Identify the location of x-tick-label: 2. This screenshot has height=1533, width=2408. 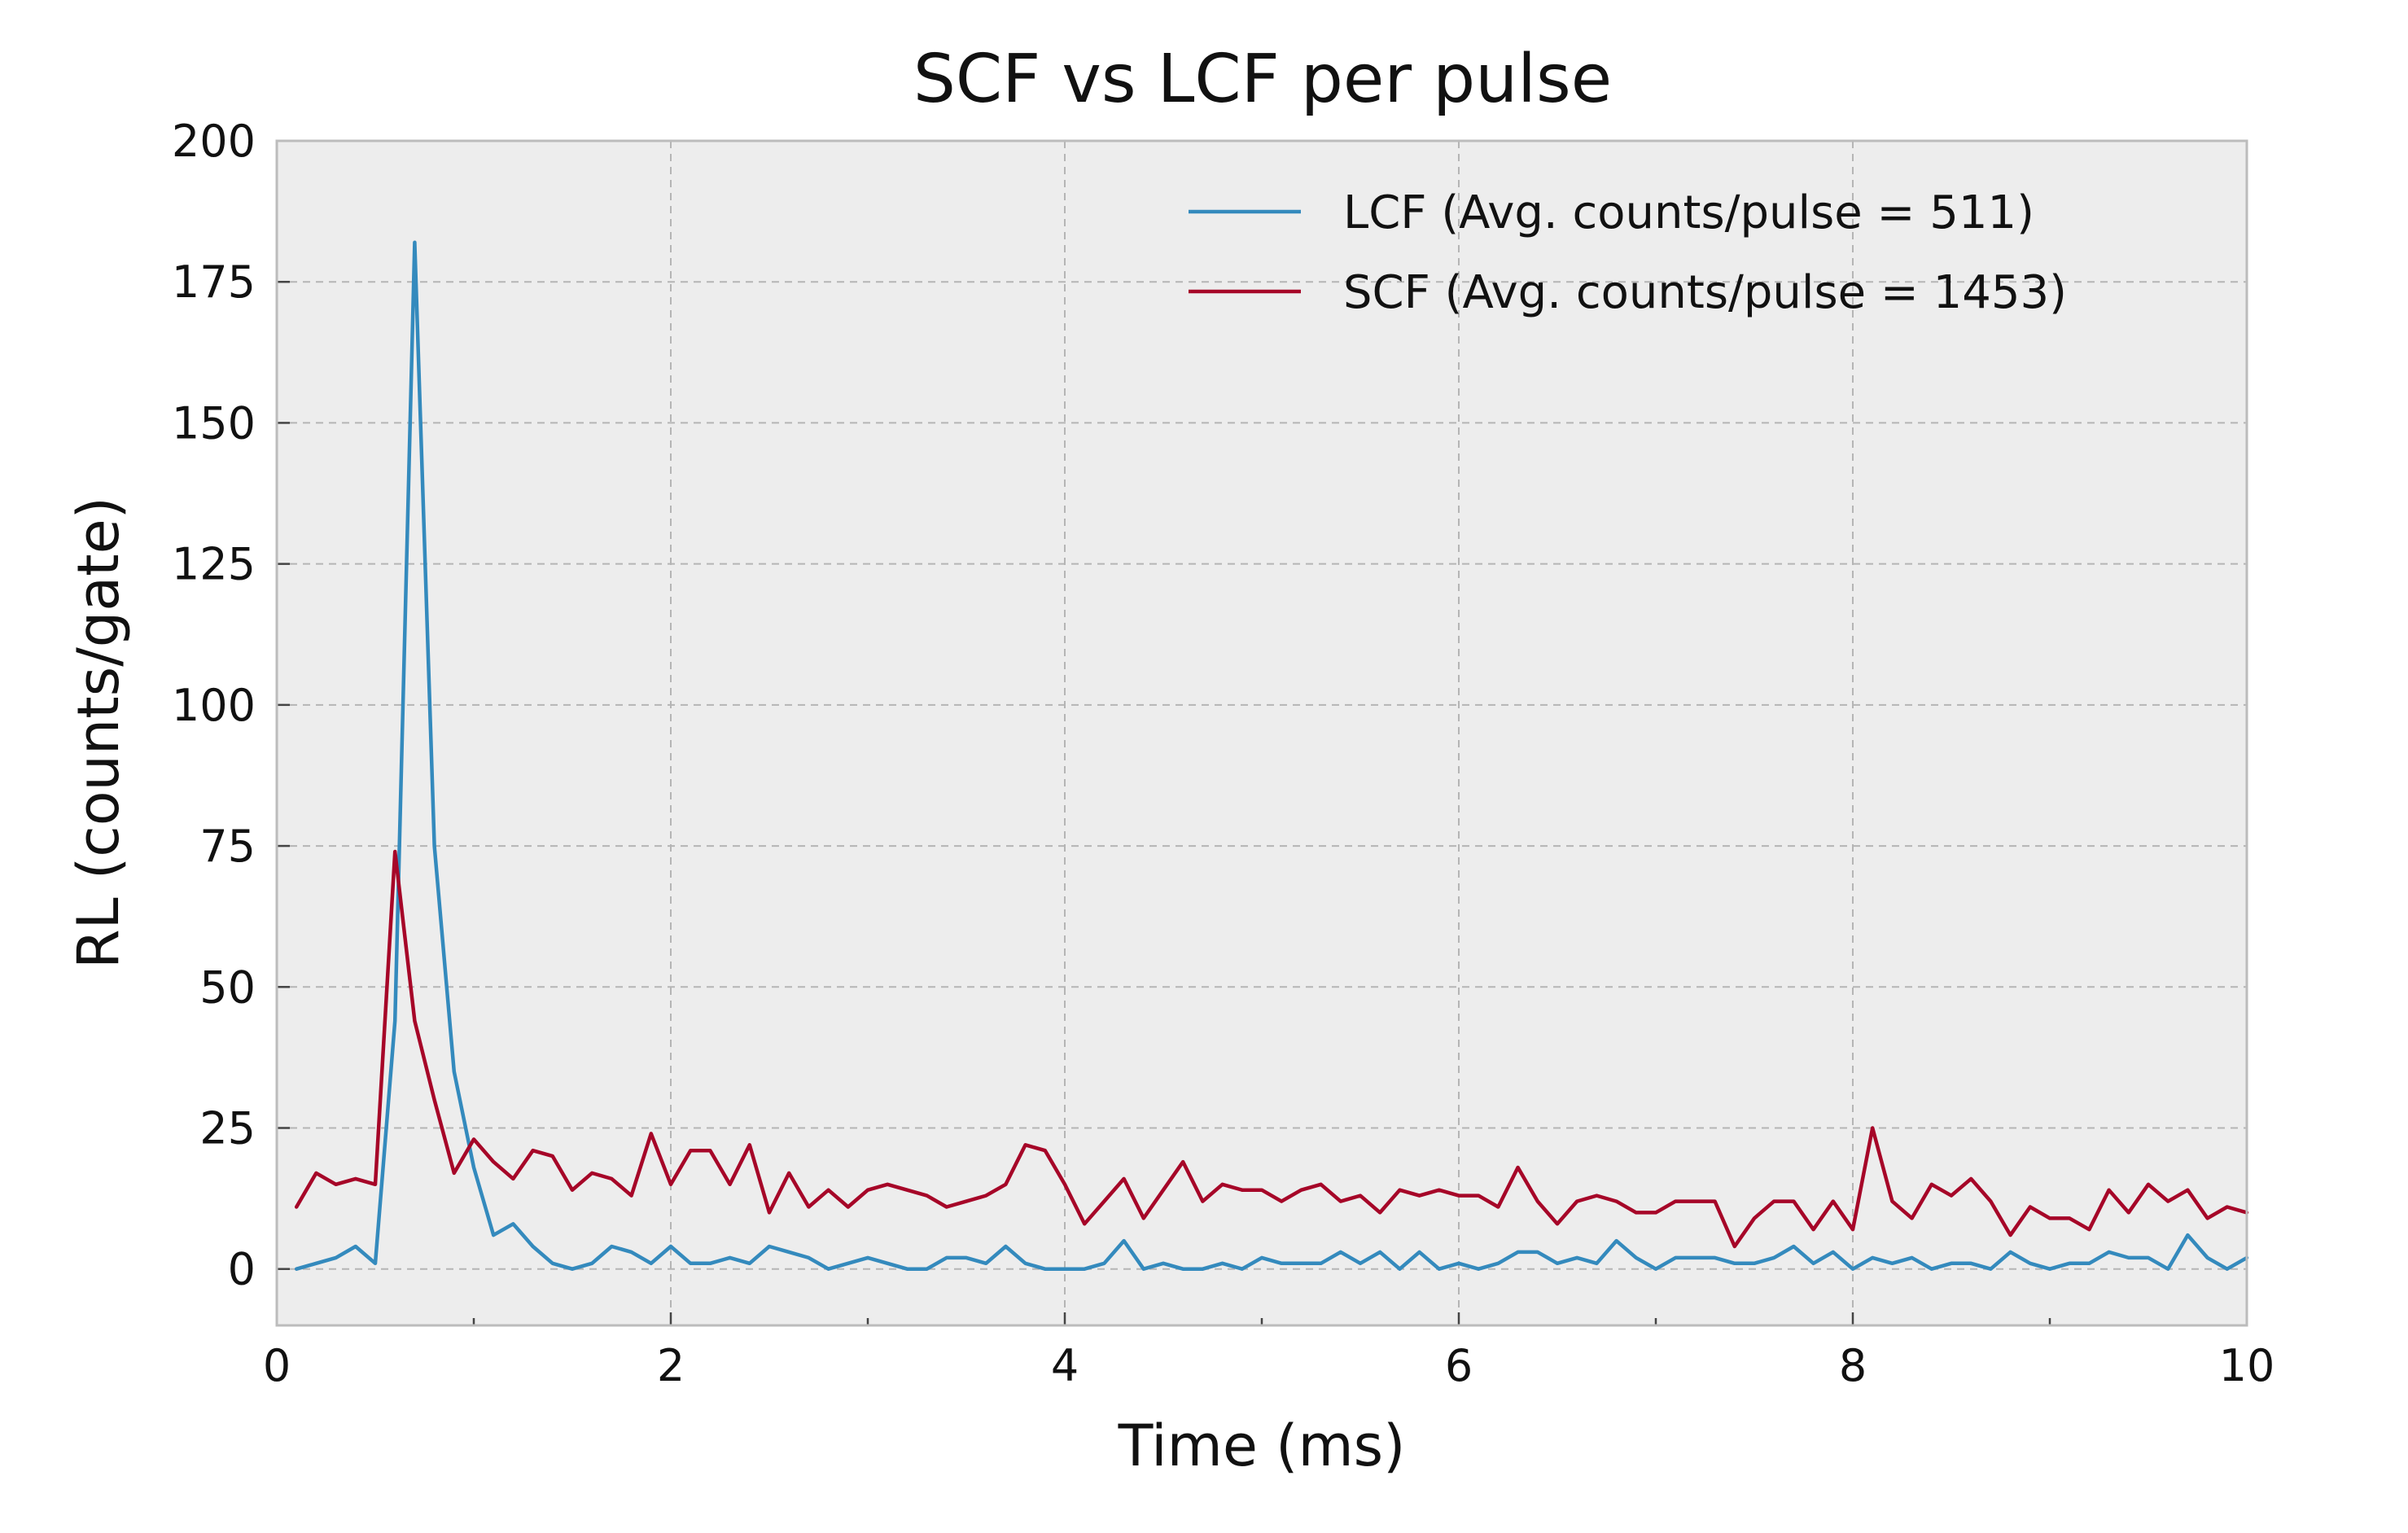
(671, 1365).